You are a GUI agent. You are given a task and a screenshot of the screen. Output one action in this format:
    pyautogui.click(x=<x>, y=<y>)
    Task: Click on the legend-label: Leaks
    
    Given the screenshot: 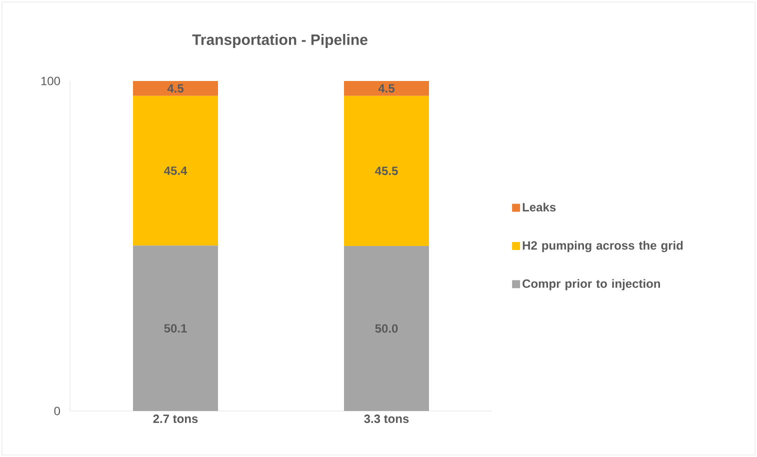 What is the action you would take?
    pyautogui.click(x=539, y=207)
    